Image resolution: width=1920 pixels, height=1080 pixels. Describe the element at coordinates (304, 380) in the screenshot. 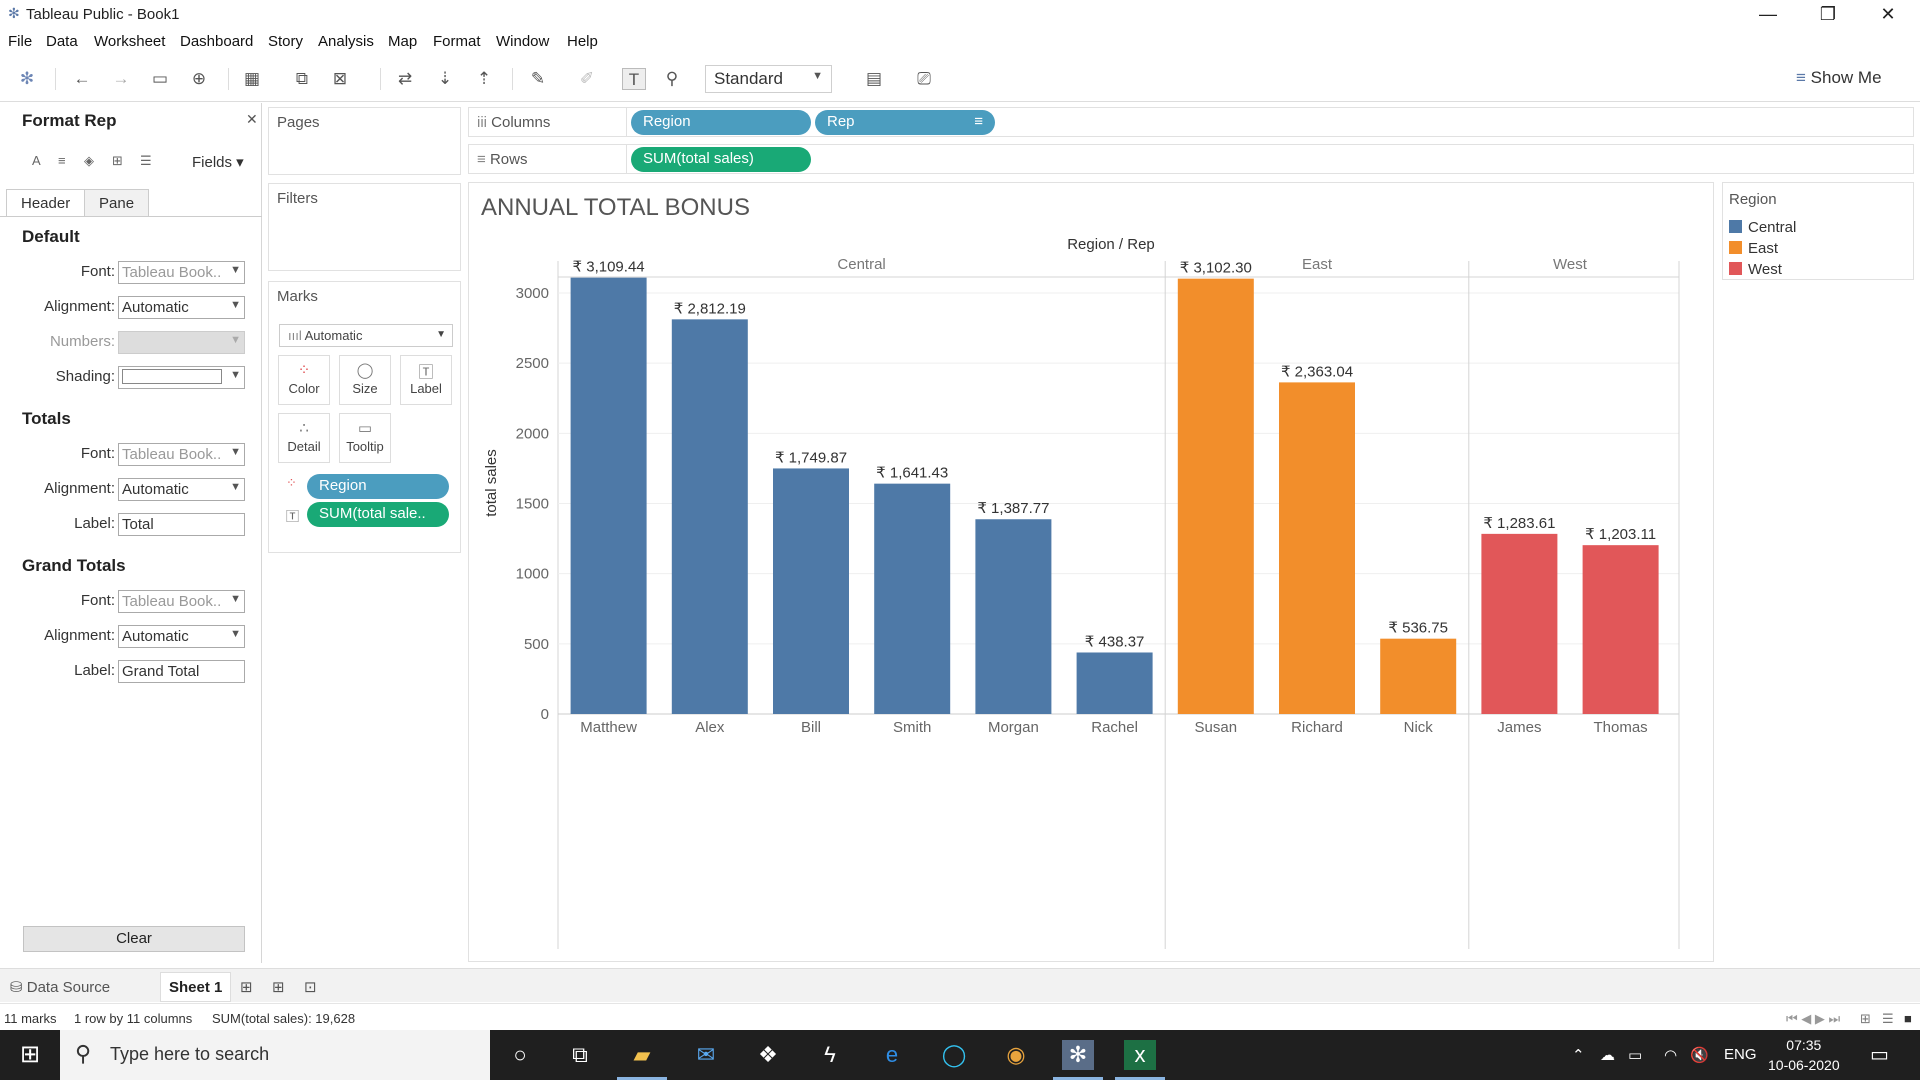

I see `color-button: ⁘ Color` at that location.